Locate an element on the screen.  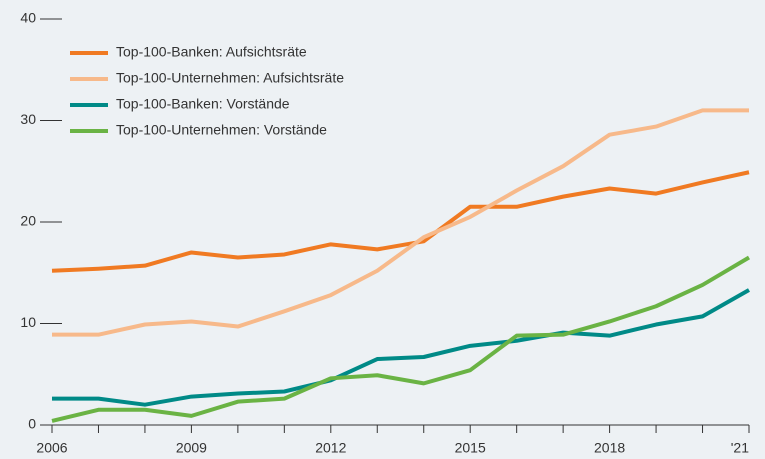
legend-label: Top-100-Unternehmen: Vorstände is located at coordinates (221, 130).